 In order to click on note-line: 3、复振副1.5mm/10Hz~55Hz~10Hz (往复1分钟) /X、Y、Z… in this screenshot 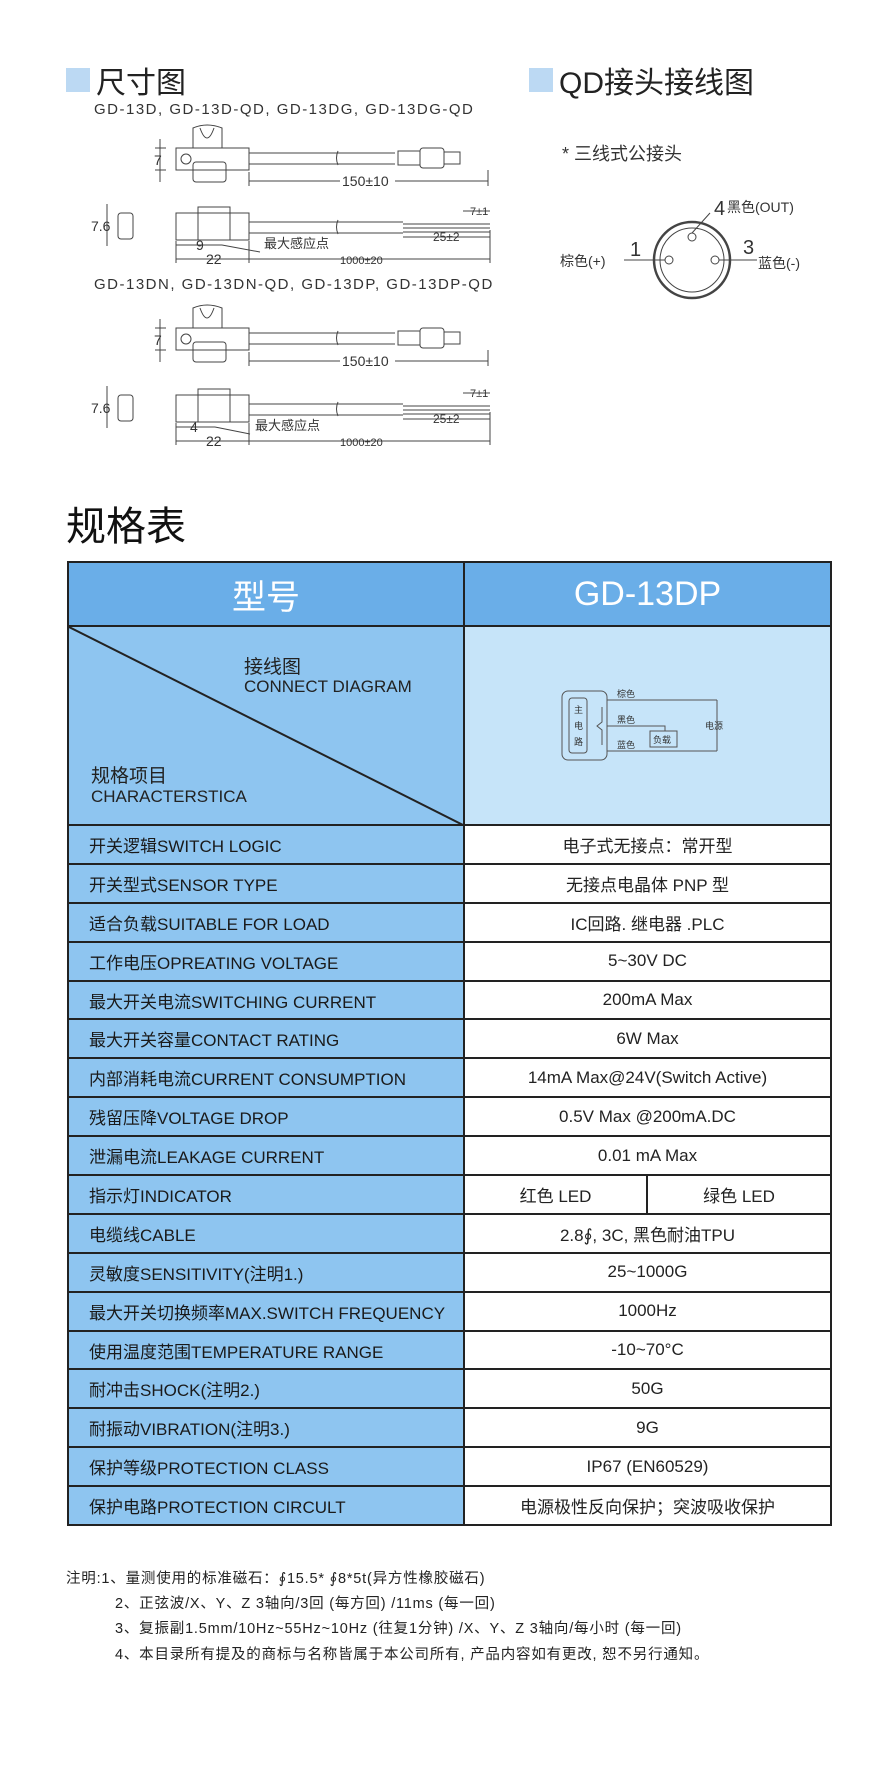, I will do `click(398, 1629)`.